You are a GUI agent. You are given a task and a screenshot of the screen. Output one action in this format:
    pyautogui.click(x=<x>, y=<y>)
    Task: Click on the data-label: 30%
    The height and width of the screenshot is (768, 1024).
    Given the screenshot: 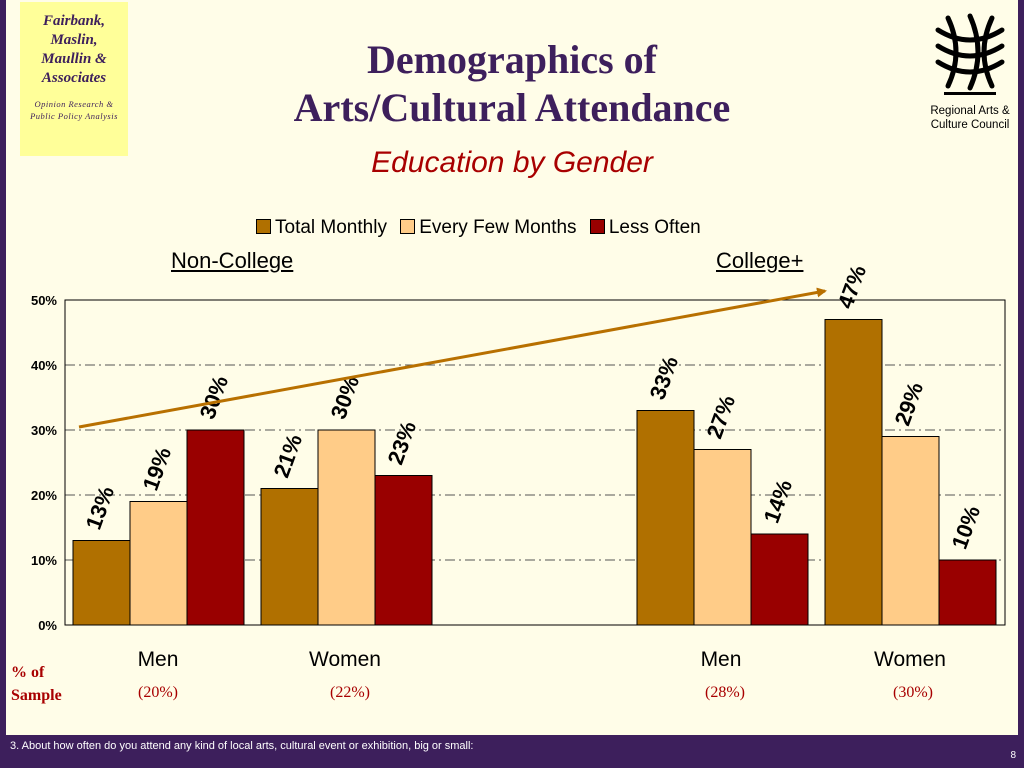 What is the action you would take?
    pyautogui.click(x=214, y=397)
    